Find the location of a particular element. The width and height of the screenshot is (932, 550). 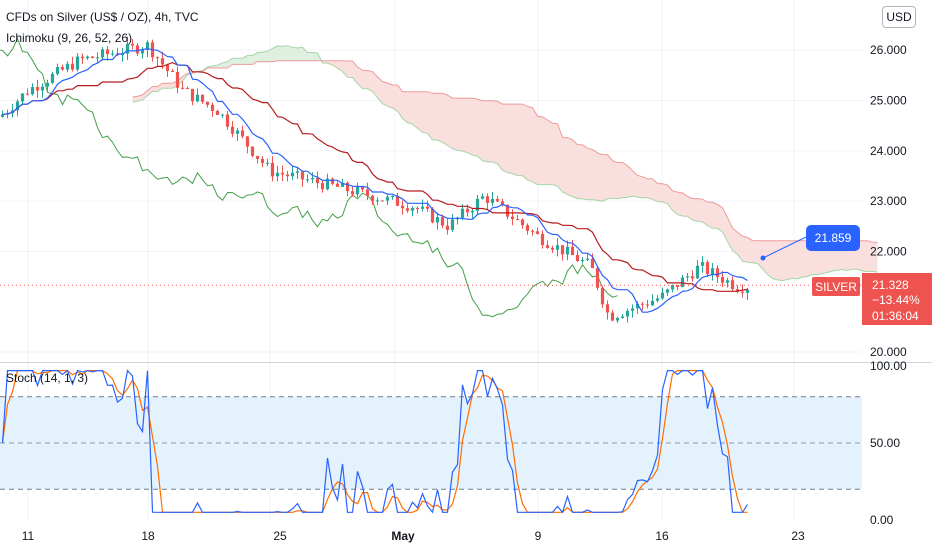

price-axis: 26.000 25.000 24.000 23.000 22.000 20.000 is located at coordinates (888, 201).